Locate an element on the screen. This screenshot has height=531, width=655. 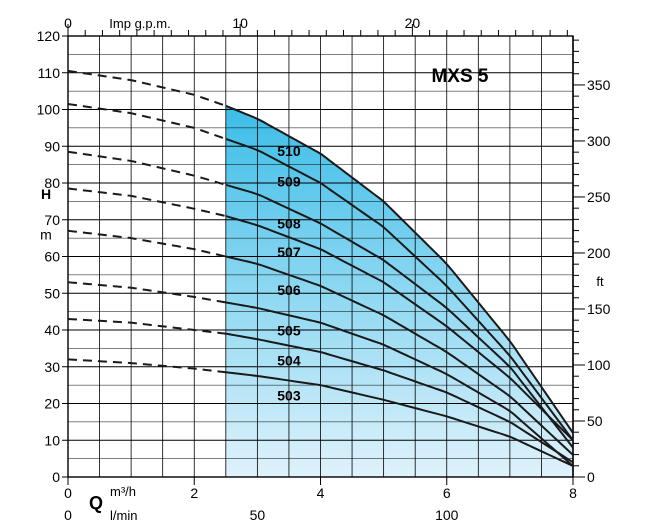
y-tick-label: 100 is located at coordinates (49, 110).